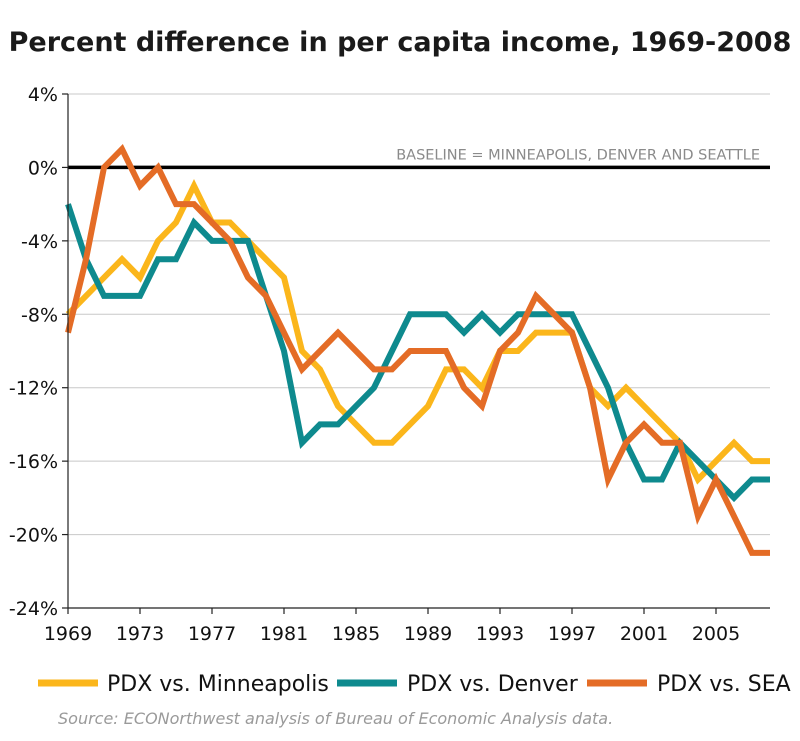  I want to click on legend-label-2: PDX vs. SEA, so click(724, 684).